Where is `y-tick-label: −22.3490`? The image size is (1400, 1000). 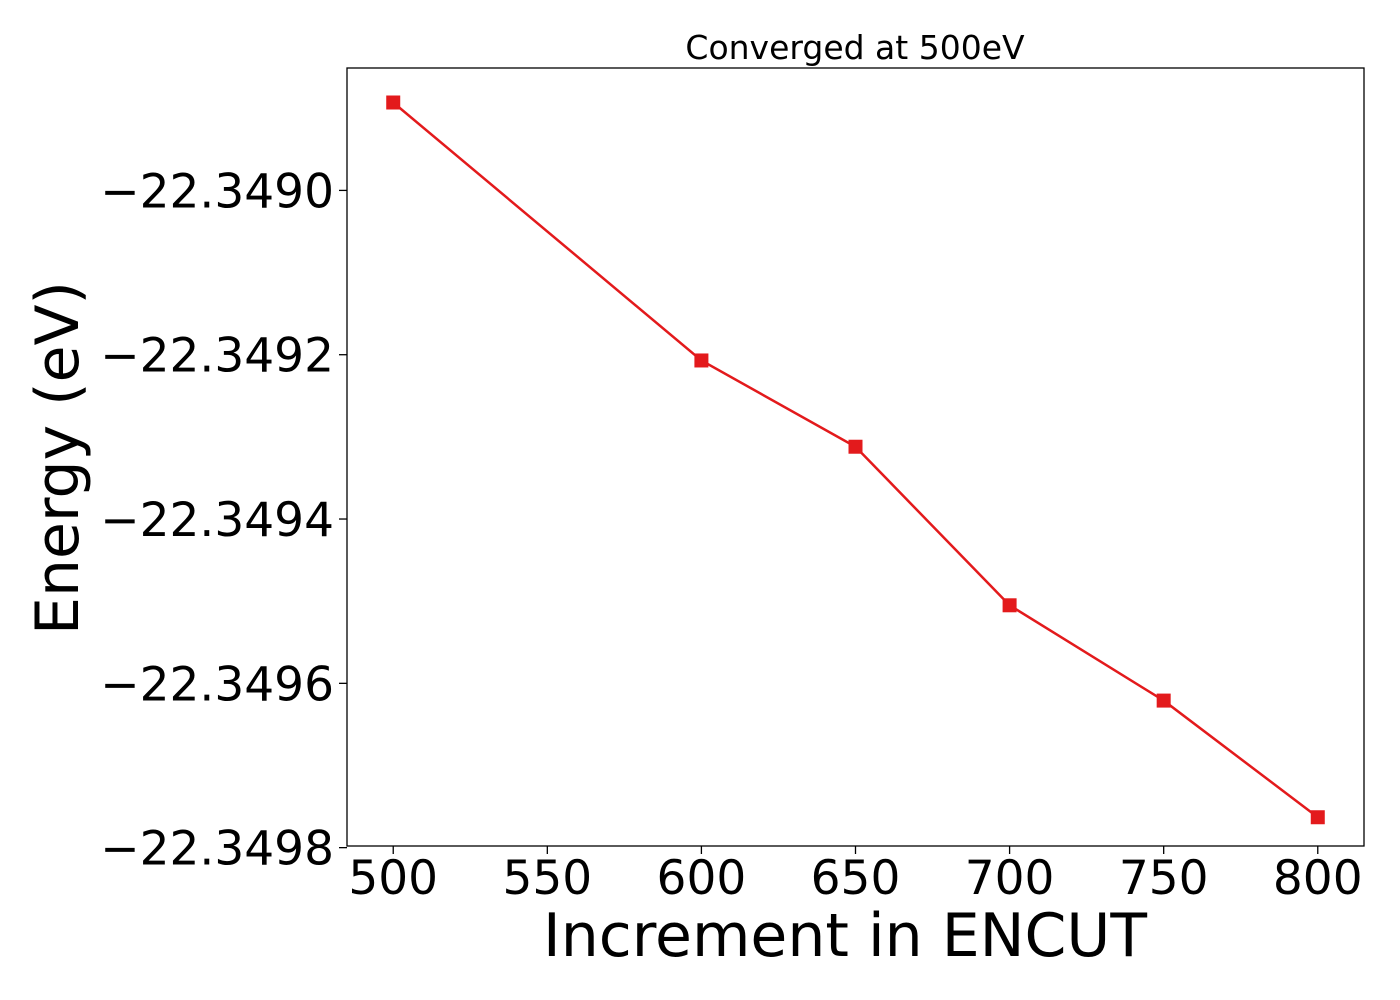
y-tick-label: −22.3490 is located at coordinates (217, 191).